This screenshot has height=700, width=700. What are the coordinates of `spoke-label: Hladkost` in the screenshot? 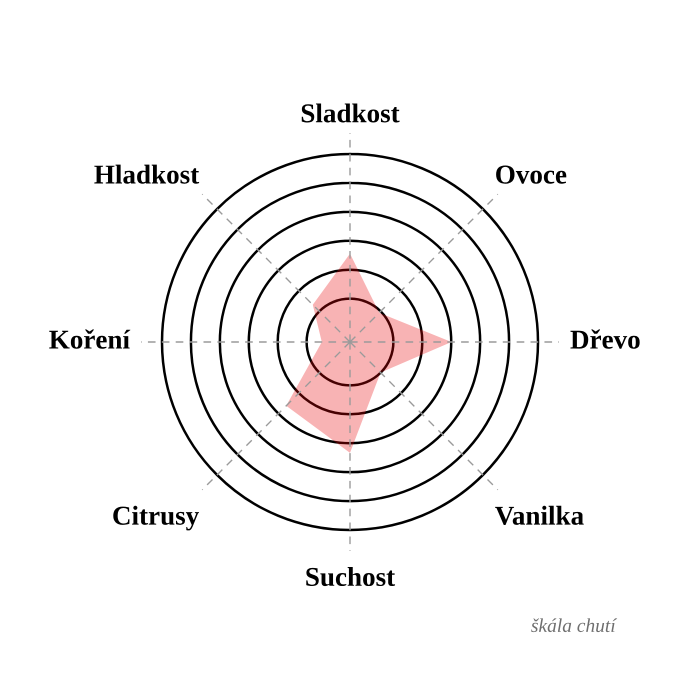 It's located at (147, 174).